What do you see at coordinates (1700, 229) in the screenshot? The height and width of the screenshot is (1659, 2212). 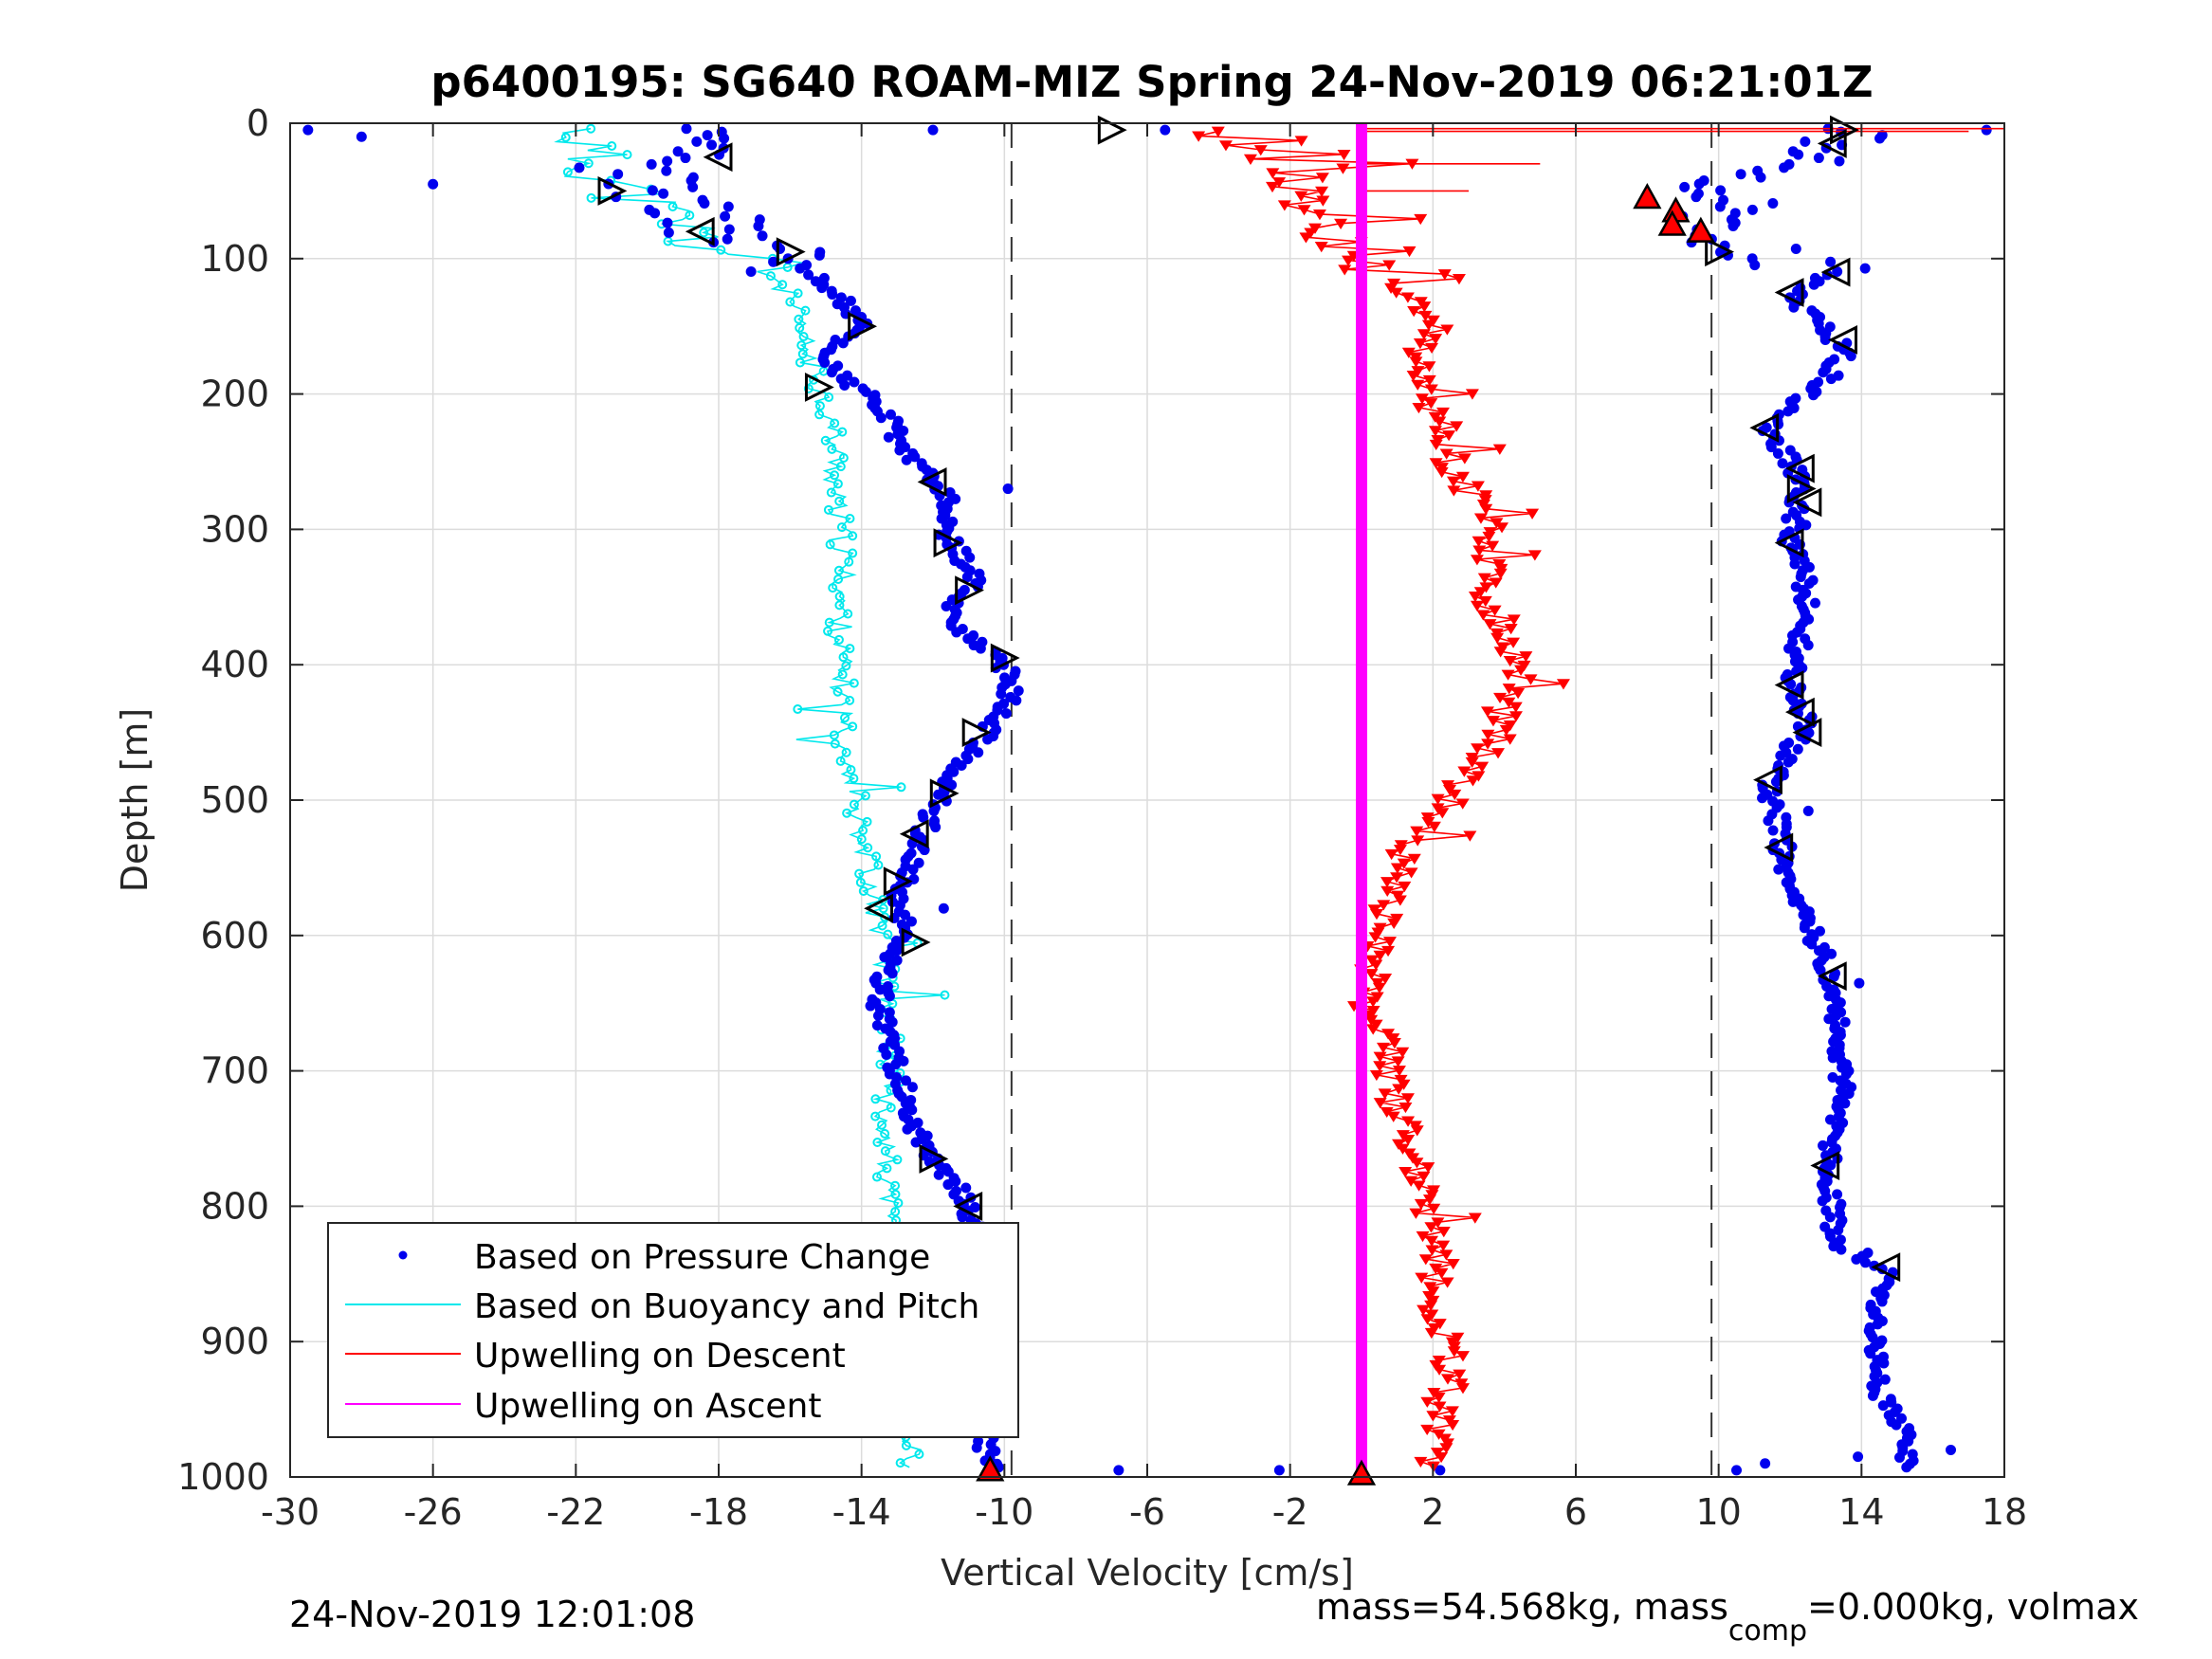 I see `up-triangle-marker` at bounding box center [1700, 229].